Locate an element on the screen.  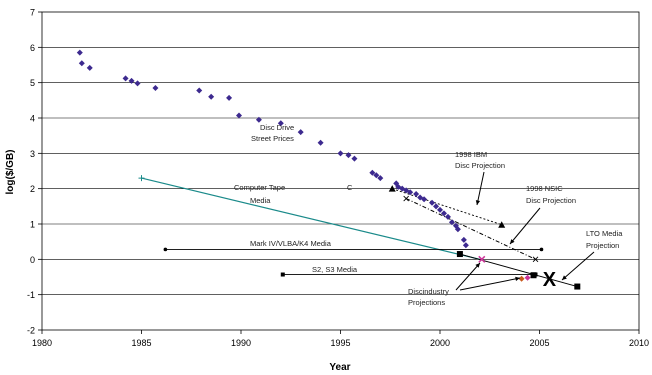
x-axis-ticks: 1980 1985 1990 1995 2000 2005 2010 is located at coordinates (340, 339).